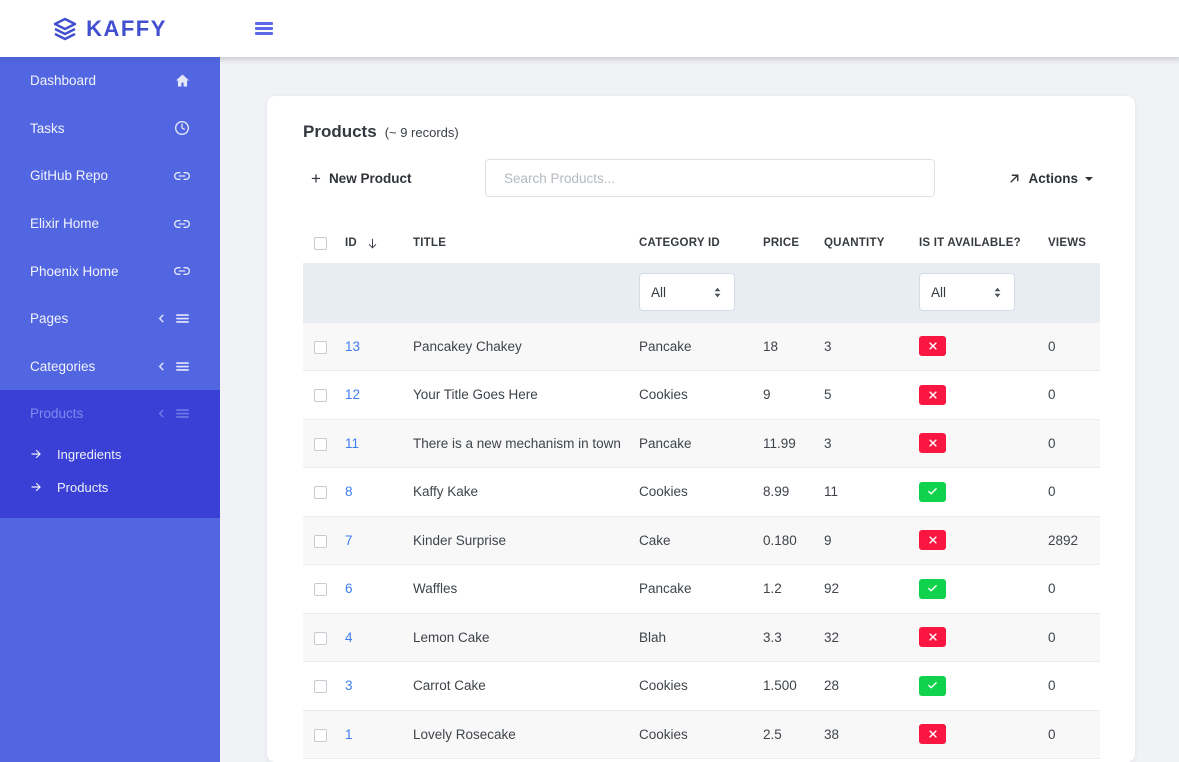  Describe the element at coordinates (182, 80) in the screenshot. I see `home-icon` at that location.